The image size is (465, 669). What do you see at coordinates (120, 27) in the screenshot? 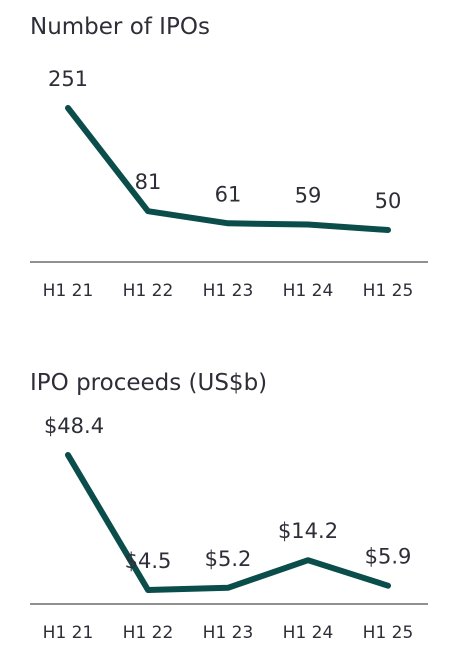
I see `chart-title-ipo-count: Number of IPOs` at bounding box center [120, 27].